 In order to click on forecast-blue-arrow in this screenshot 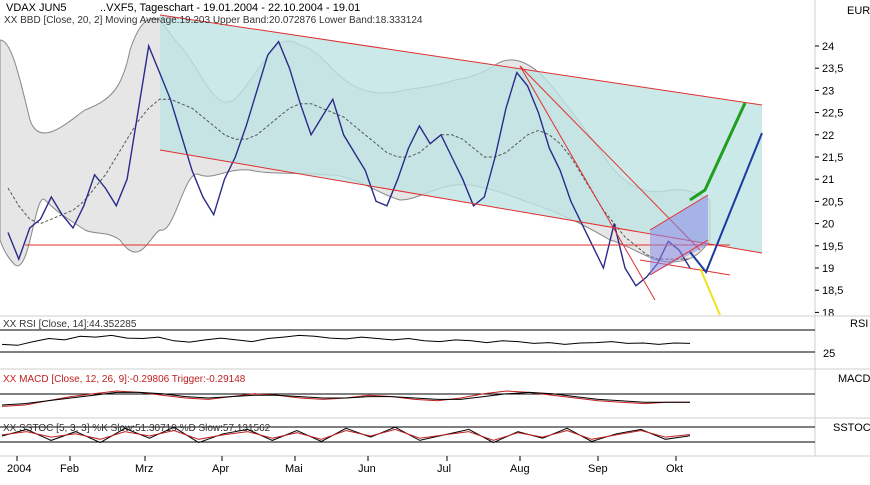, I will do `click(726, 203)`.